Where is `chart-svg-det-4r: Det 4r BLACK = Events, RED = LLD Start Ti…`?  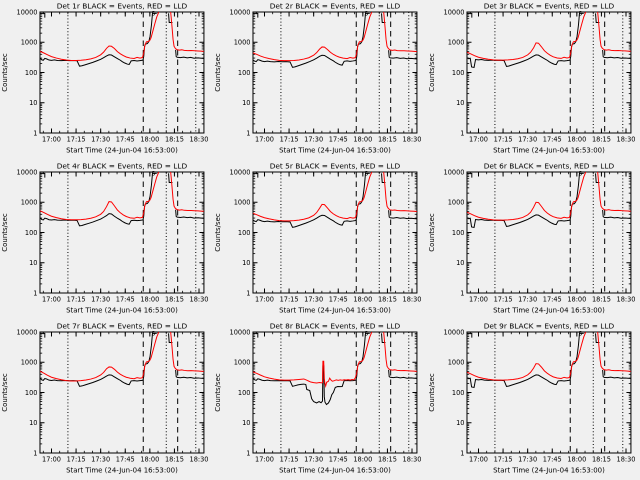
chart-svg-det-4r: Det 4r BLACK = Events, RED = LLD Start Ti… is located at coordinates (104, 237).